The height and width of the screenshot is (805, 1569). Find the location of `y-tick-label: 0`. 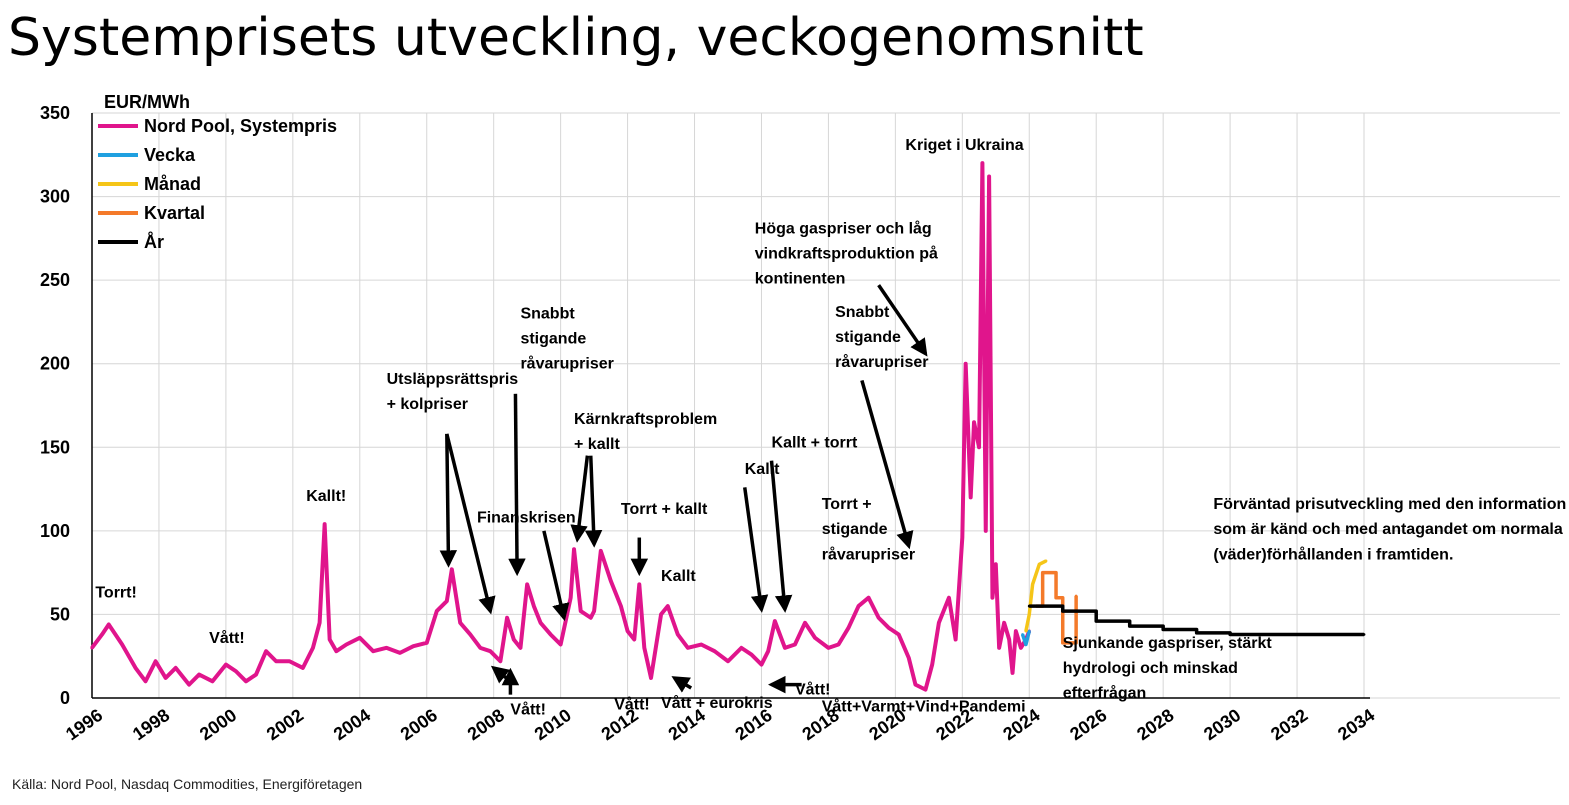

y-tick-label: 0 is located at coordinates (65, 698).